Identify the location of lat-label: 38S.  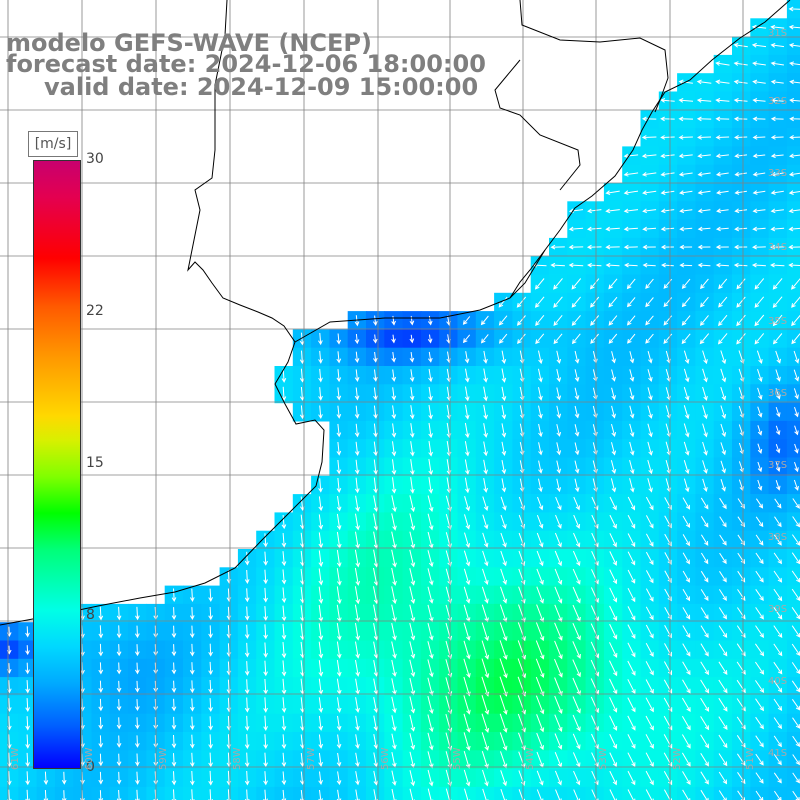
(778, 537).